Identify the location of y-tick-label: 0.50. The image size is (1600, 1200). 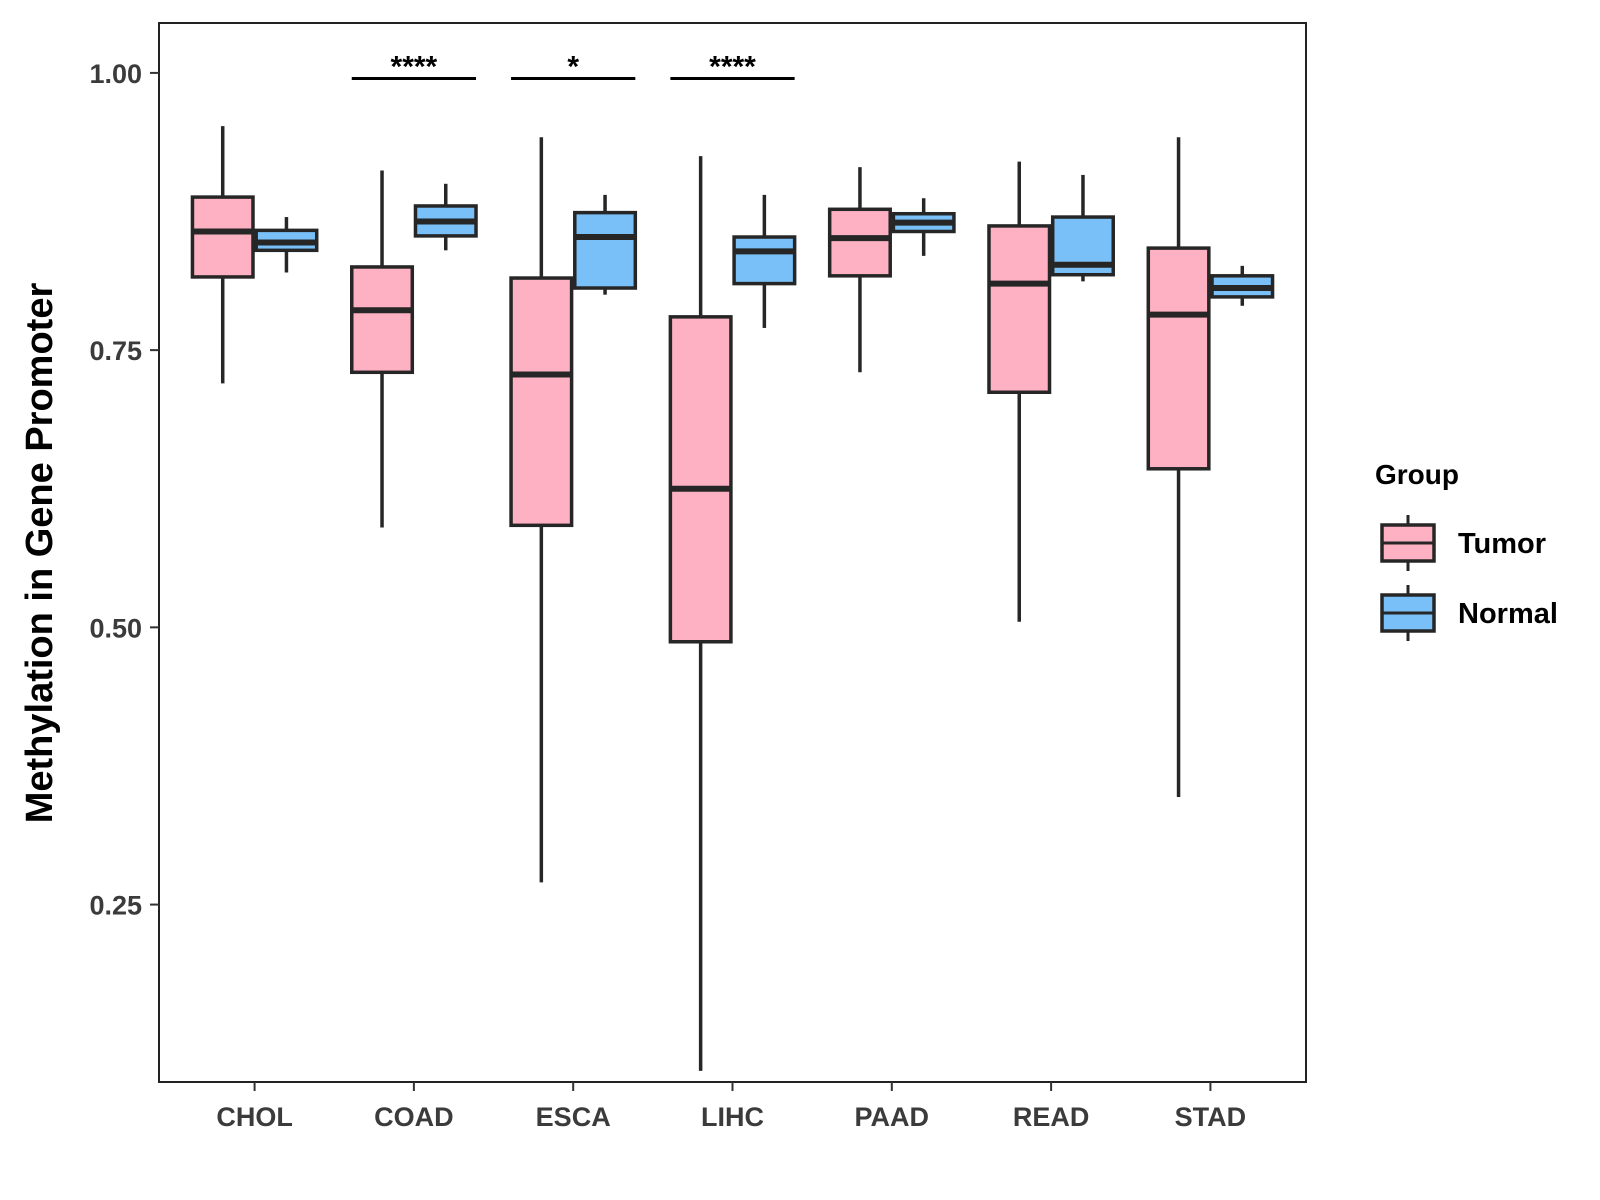
(115, 628).